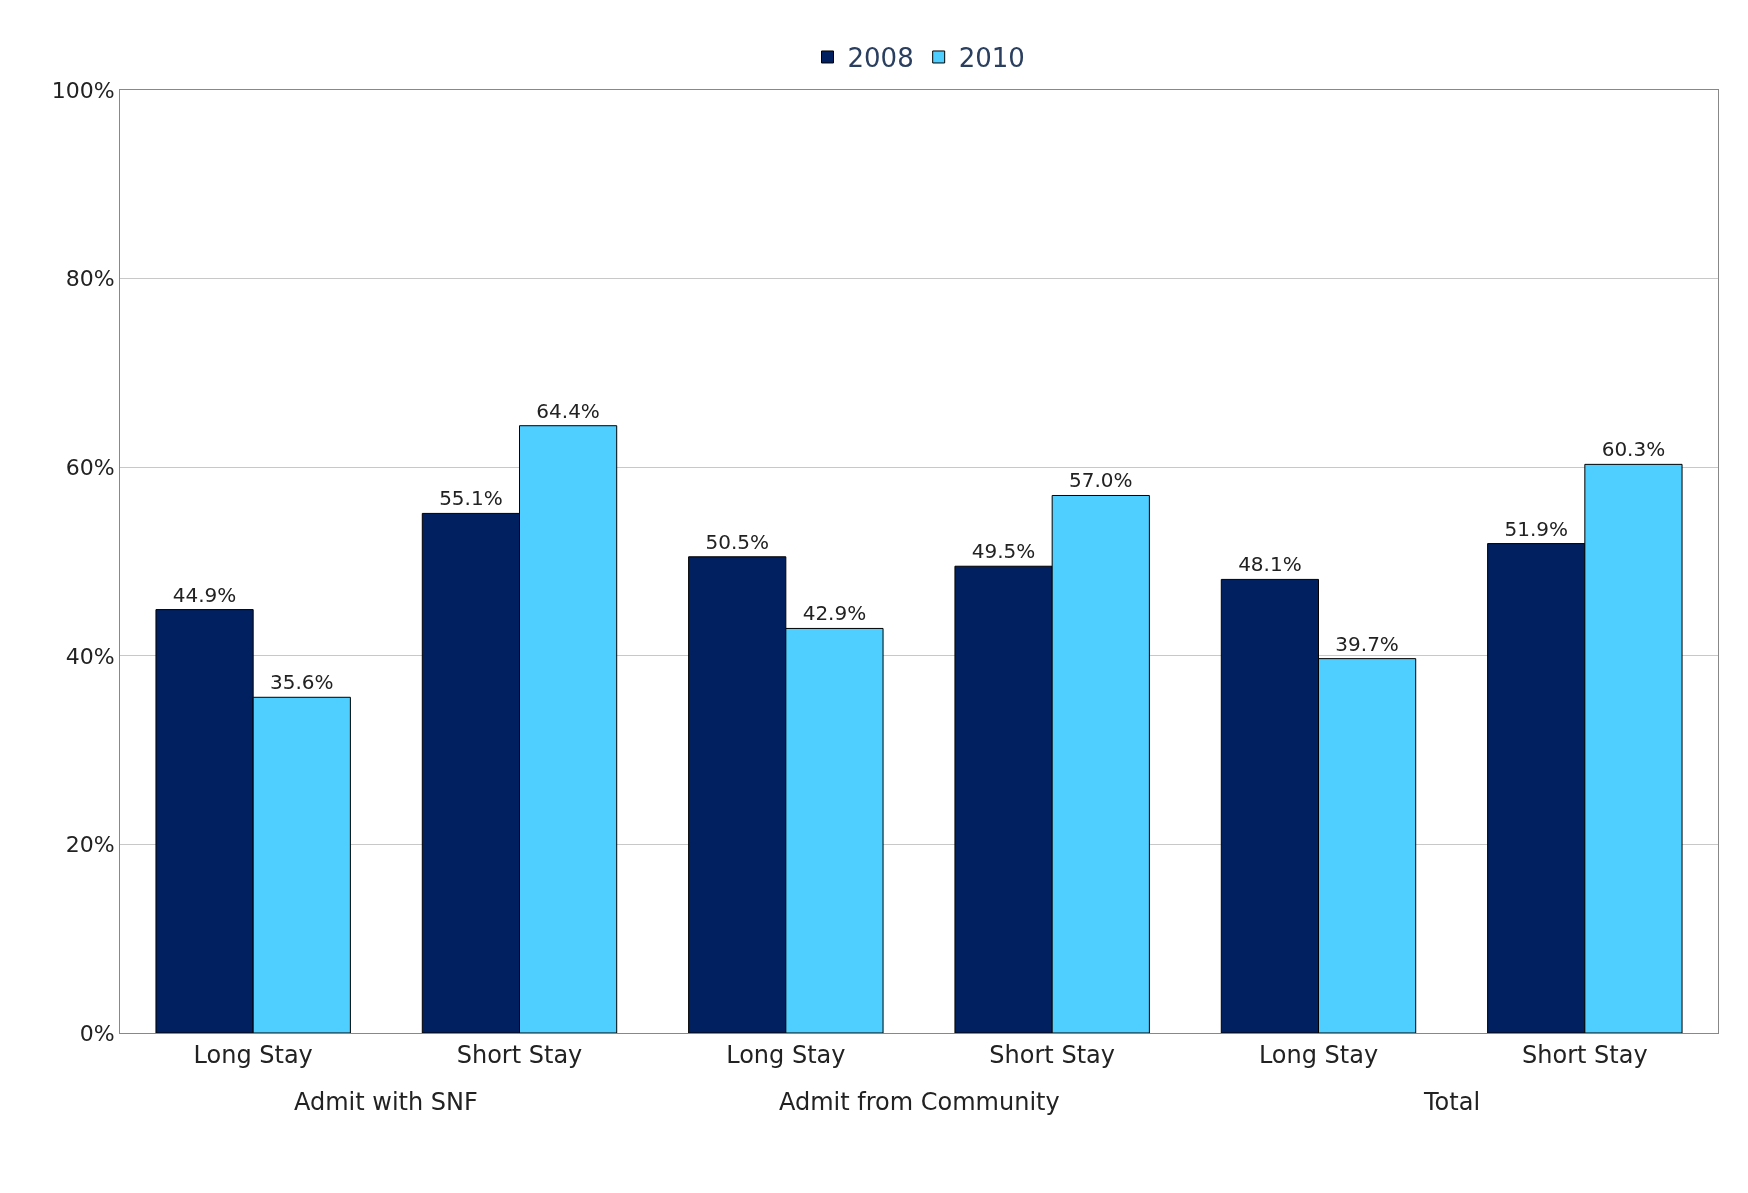 The image size is (1748, 1193). Describe the element at coordinates (204, 594) in the screenshot. I see `data-label: 44.9%` at that location.